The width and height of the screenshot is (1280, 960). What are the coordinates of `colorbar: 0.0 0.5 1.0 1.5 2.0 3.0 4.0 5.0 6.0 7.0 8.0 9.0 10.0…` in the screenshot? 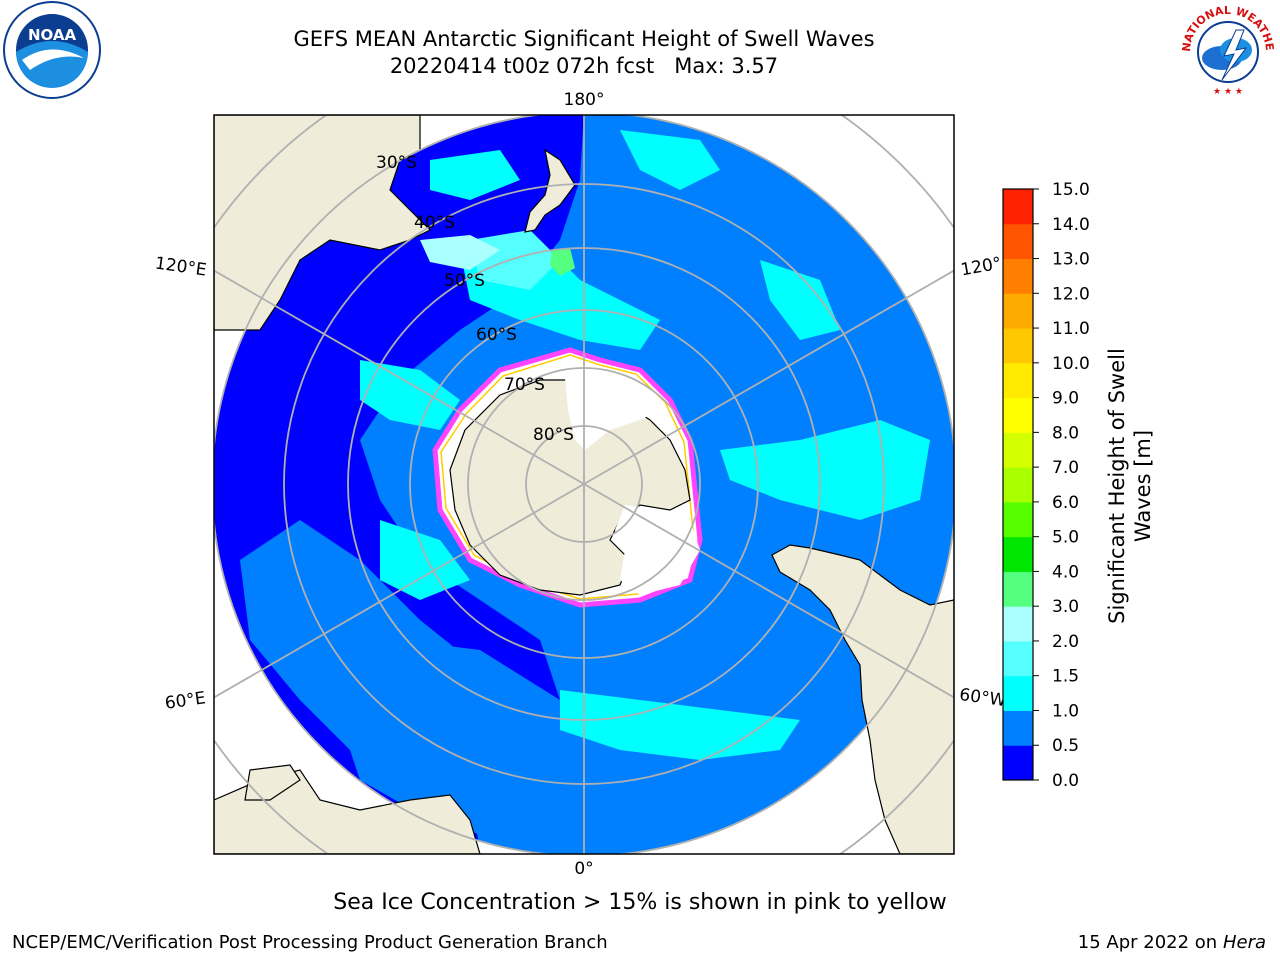 It's located at (1046, 485).